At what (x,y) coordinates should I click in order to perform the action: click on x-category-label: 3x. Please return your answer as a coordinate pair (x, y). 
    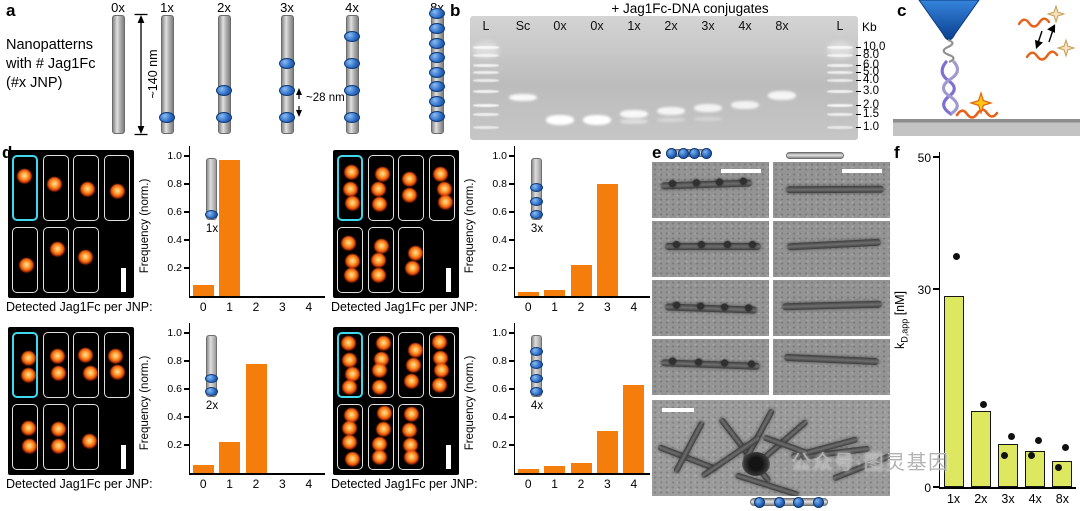
    Looking at the image, I should click on (1008, 499).